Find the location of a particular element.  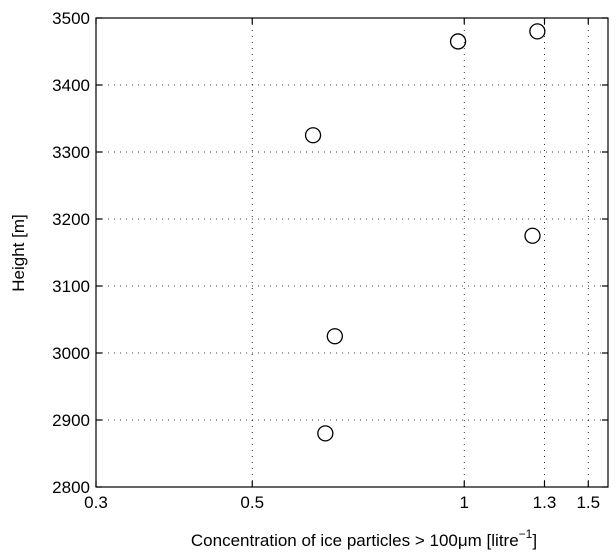

y-tick-label: 2900 is located at coordinates (71, 420).